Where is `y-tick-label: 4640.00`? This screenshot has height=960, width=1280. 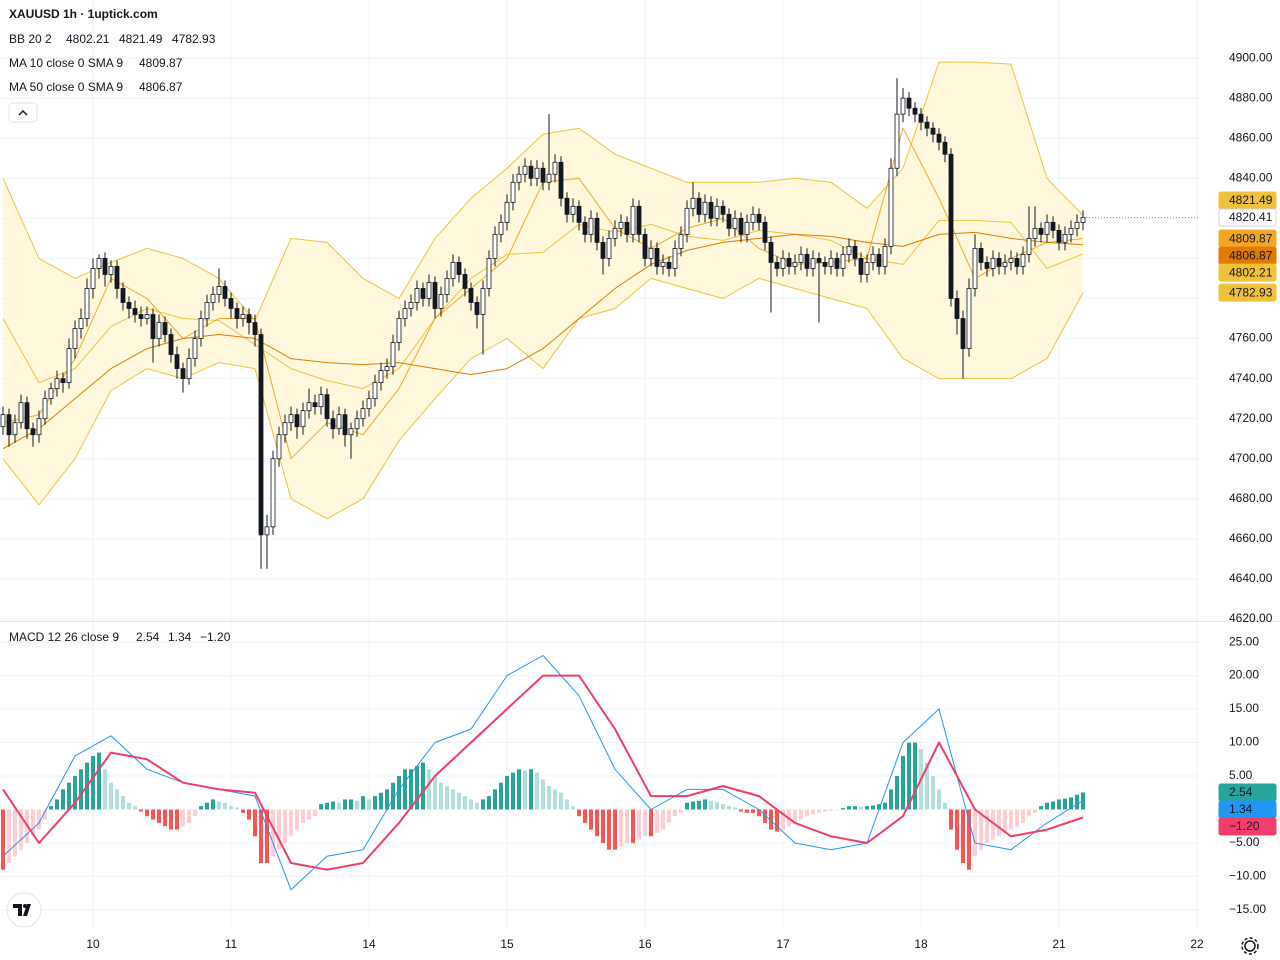 y-tick-label: 4640.00 is located at coordinates (1251, 578).